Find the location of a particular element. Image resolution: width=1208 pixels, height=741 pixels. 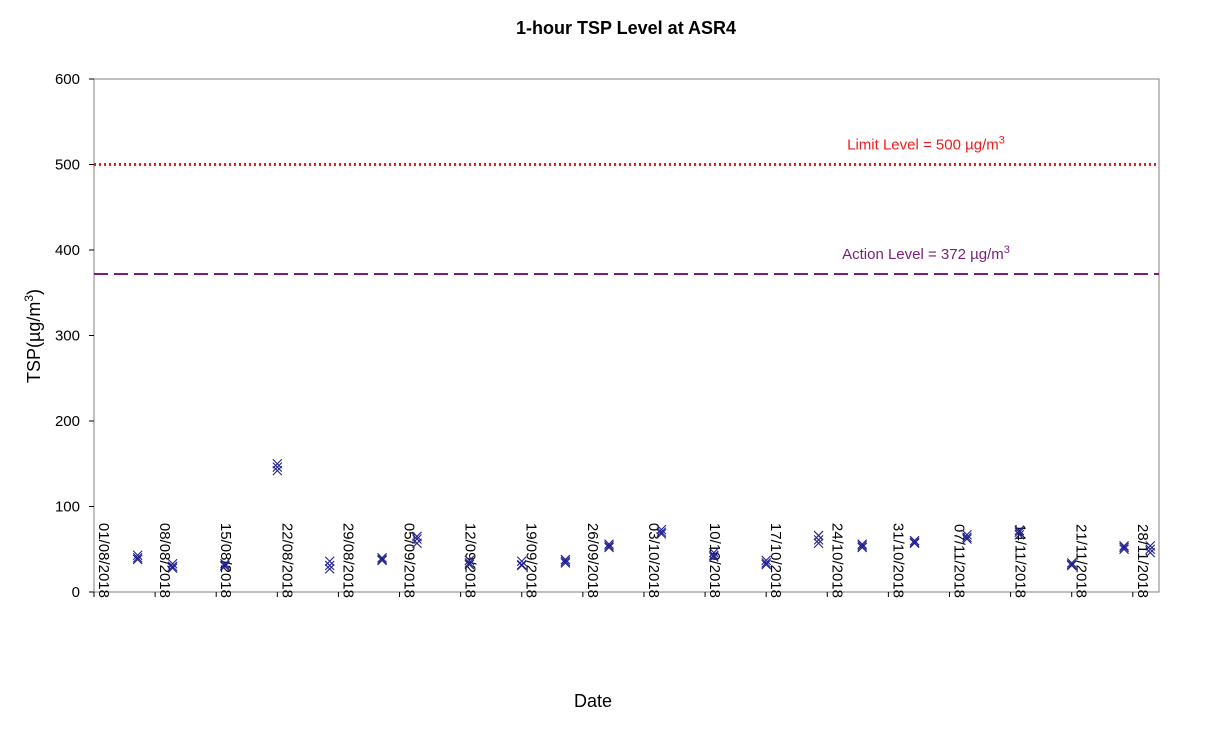

y-tick-label: 500 is located at coordinates (67, 165).